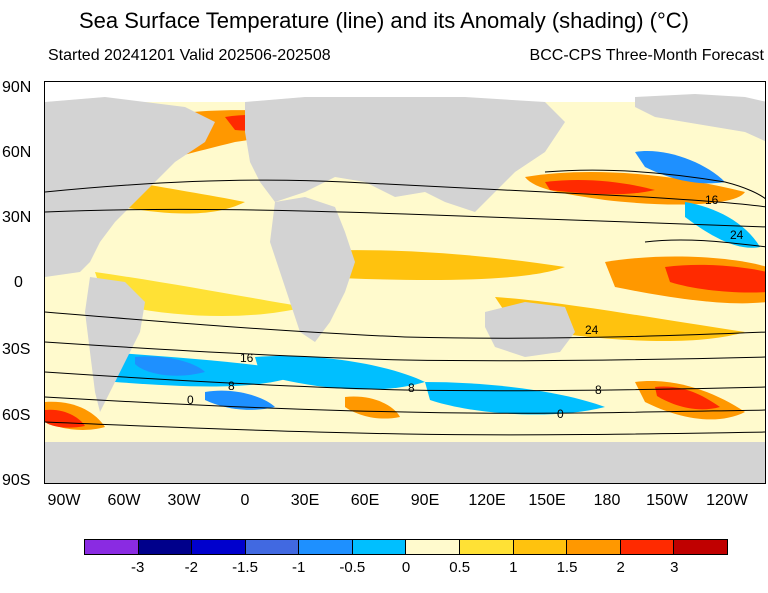 Image resolution: width=768 pixels, height=593 pixels. I want to click on lon-label: 180, so click(607, 500).